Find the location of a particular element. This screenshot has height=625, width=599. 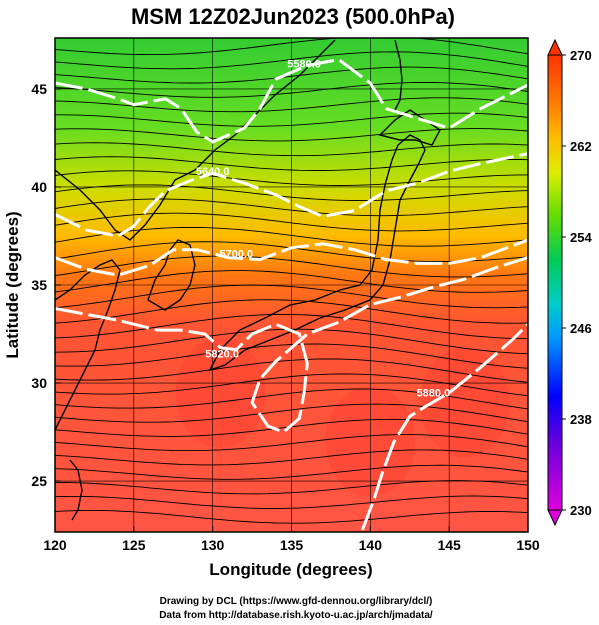

y-axis-label: Latitude (degrees) is located at coordinates (12, 284).